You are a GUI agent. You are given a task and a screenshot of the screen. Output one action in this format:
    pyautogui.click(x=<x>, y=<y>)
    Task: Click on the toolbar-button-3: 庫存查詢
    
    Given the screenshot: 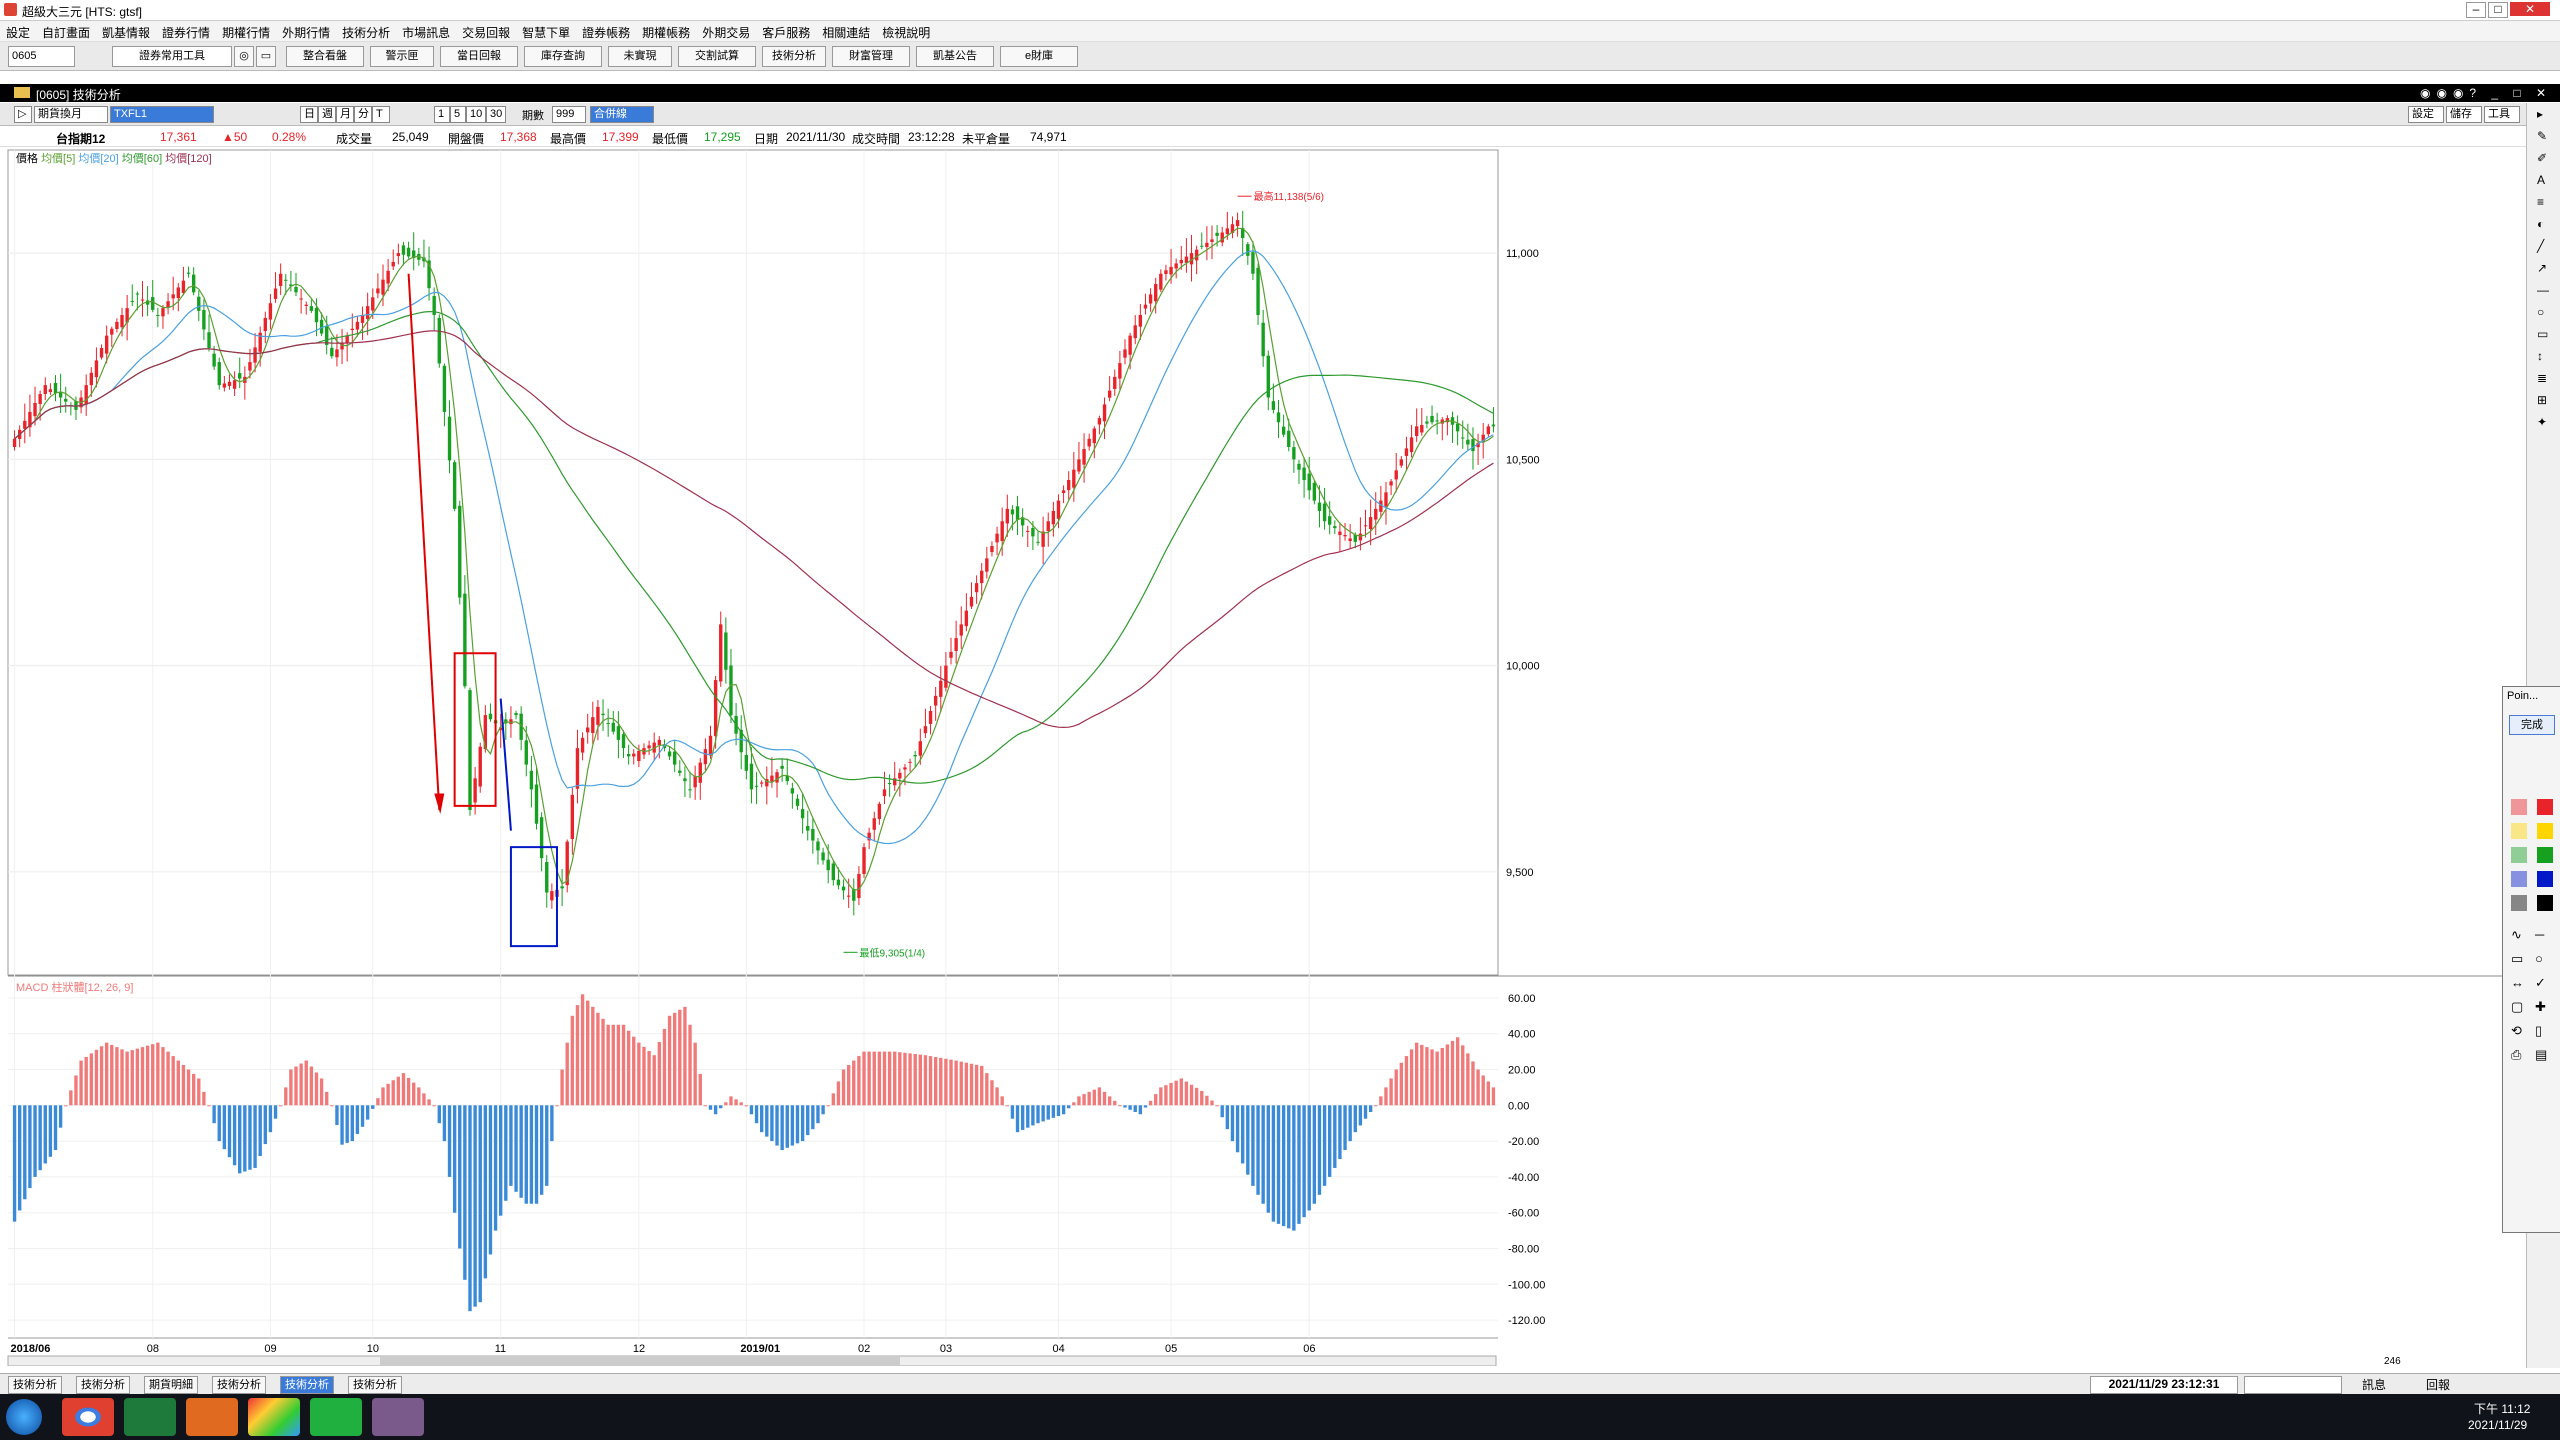 What is the action you would take?
    pyautogui.click(x=563, y=56)
    